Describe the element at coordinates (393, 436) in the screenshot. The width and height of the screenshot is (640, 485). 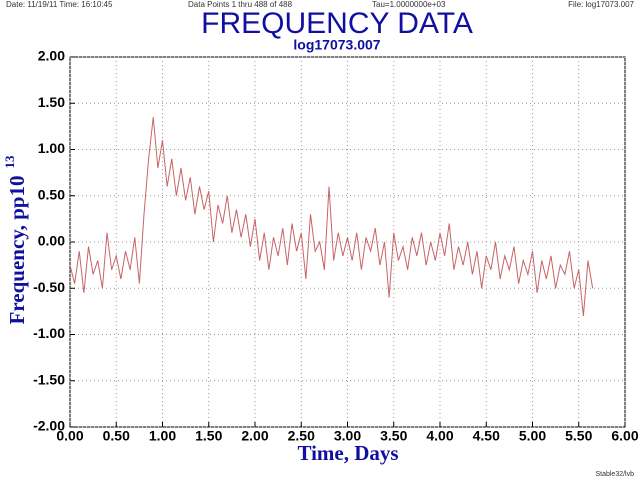
I see `x-tick-label: 3.50` at that location.